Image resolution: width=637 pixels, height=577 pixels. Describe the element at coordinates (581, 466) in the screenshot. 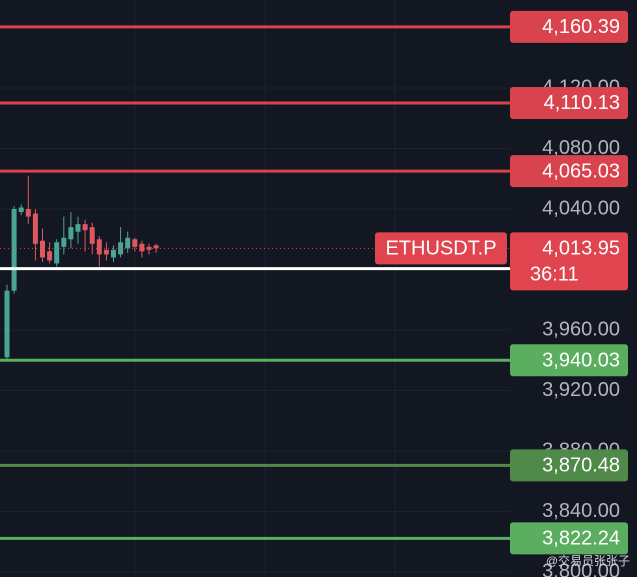

I see `level-label: 3,870.48` at that location.